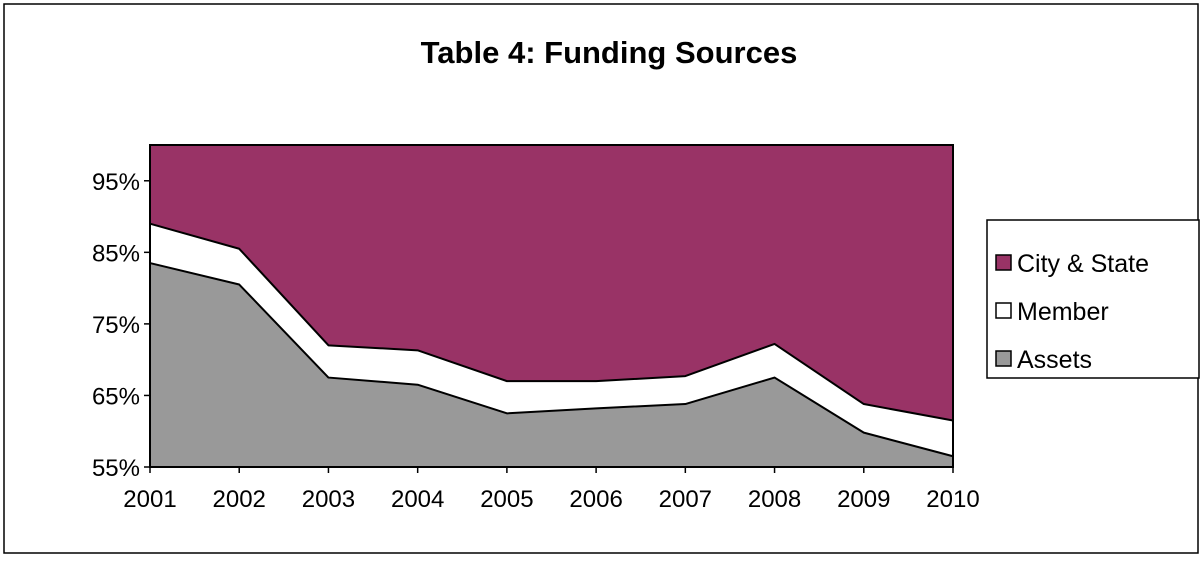  I want to click on chart-title: Table 4: Funding Sources, so click(609, 52).